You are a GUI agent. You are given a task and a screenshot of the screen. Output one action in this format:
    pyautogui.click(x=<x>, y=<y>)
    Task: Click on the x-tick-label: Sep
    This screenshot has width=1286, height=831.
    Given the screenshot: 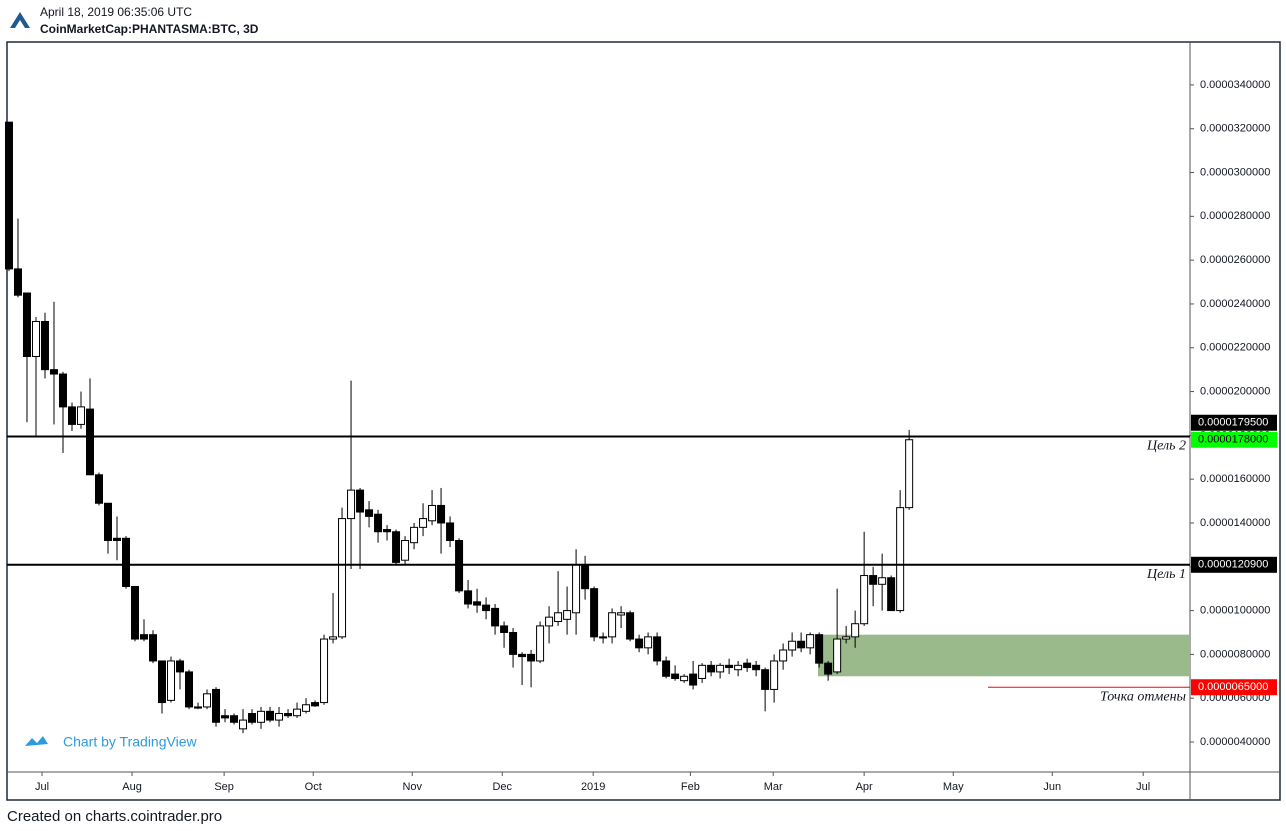 What is the action you would take?
    pyautogui.click(x=224, y=787)
    